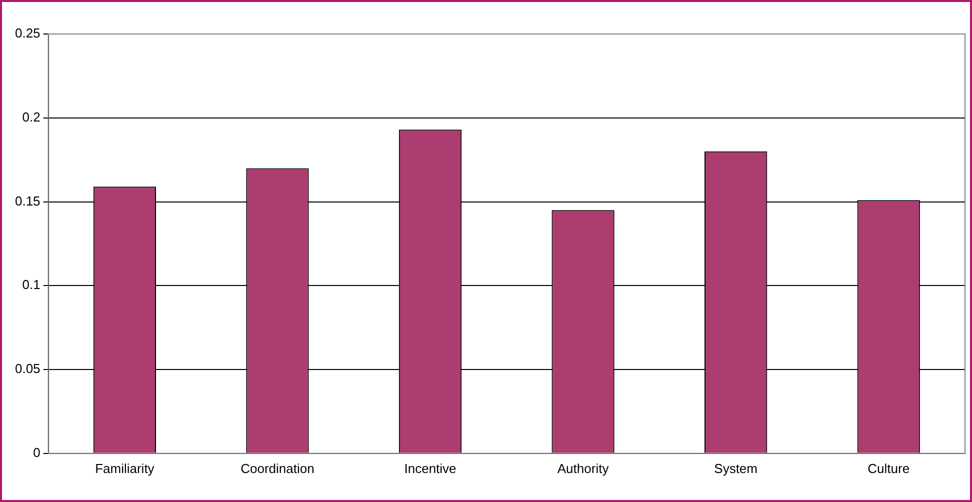 This screenshot has width=972, height=502. What do you see at coordinates (430, 468) in the screenshot?
I see `x-tick-label: Incentive` at bounding box center [430, 468].